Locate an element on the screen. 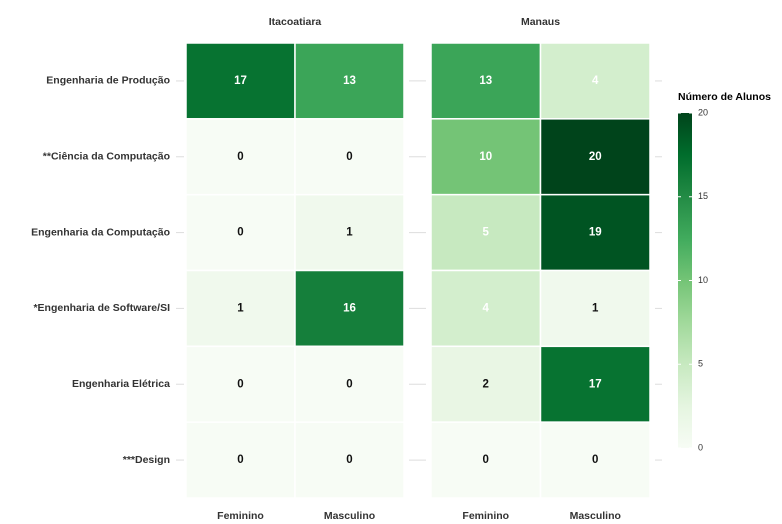 The image size is (782, 524). colorbar-tick-label: 5 is located at coordinates (700, 364).